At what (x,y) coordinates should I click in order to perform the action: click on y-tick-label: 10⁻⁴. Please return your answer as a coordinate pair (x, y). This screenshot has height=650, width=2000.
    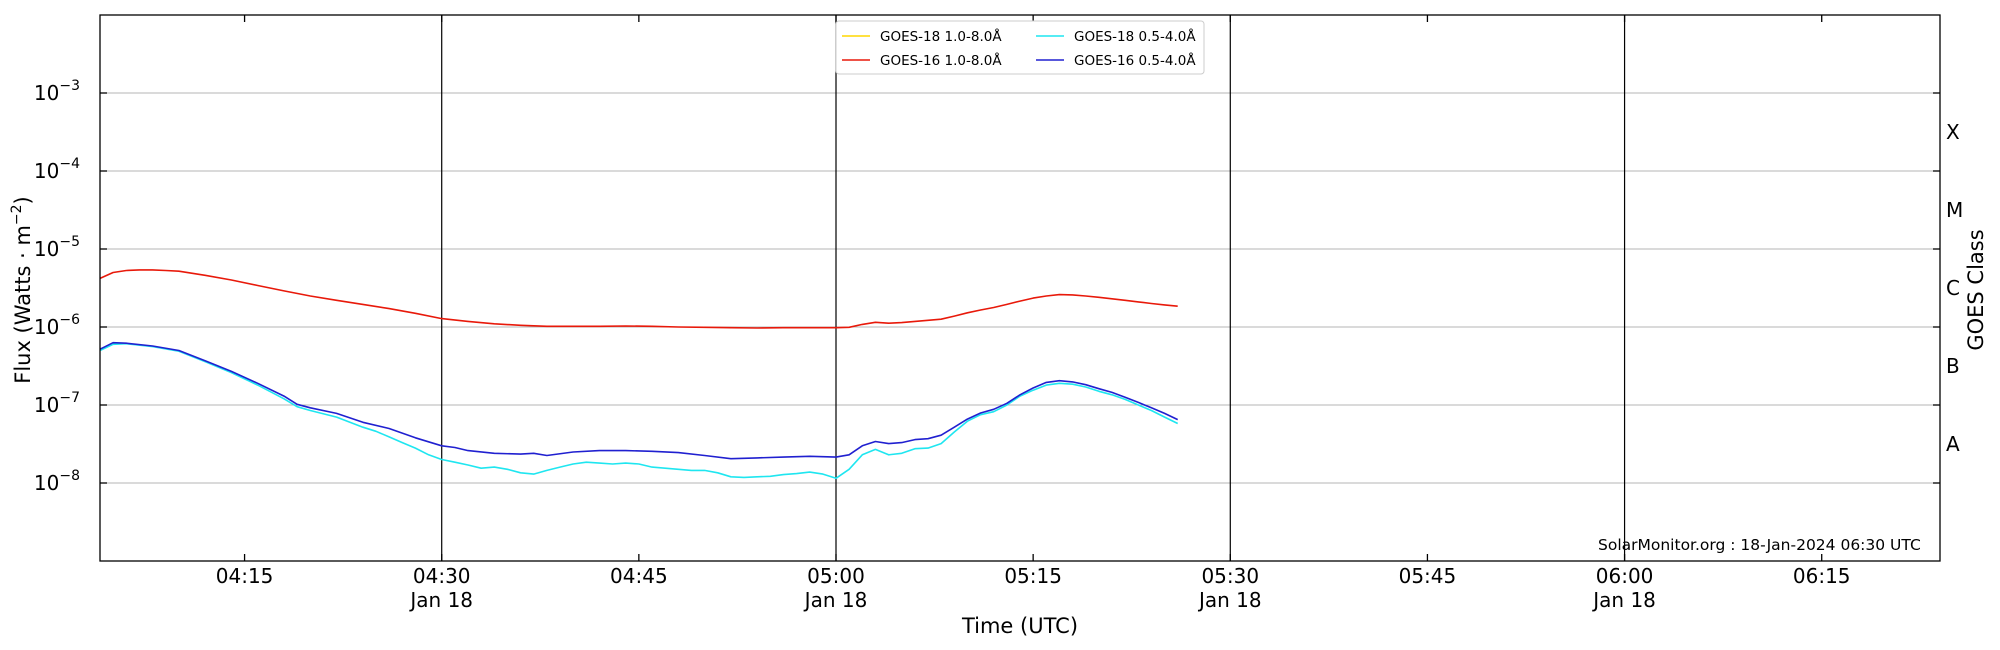
    Looking at the image, I should click on (57, 169).